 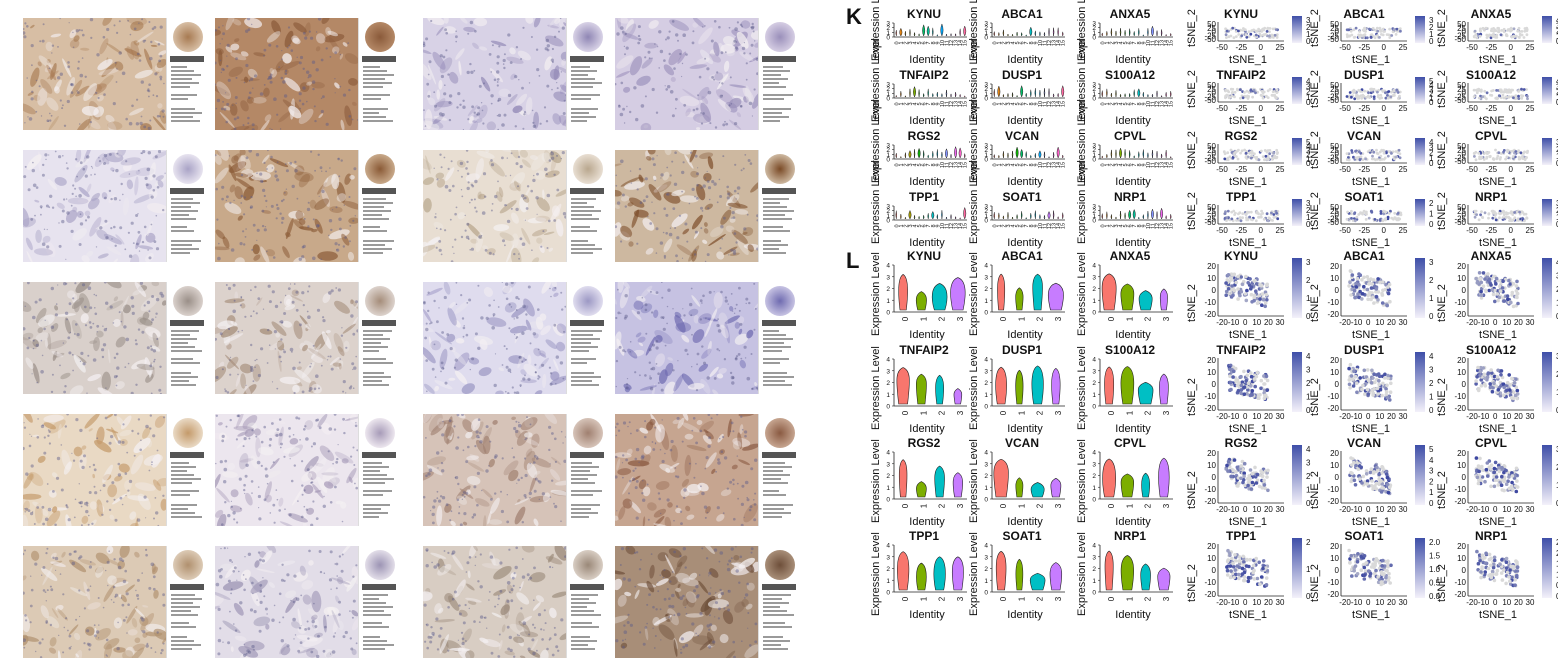 I want to click on tsne-x-tick: -50, so click(x=1472, y=169).